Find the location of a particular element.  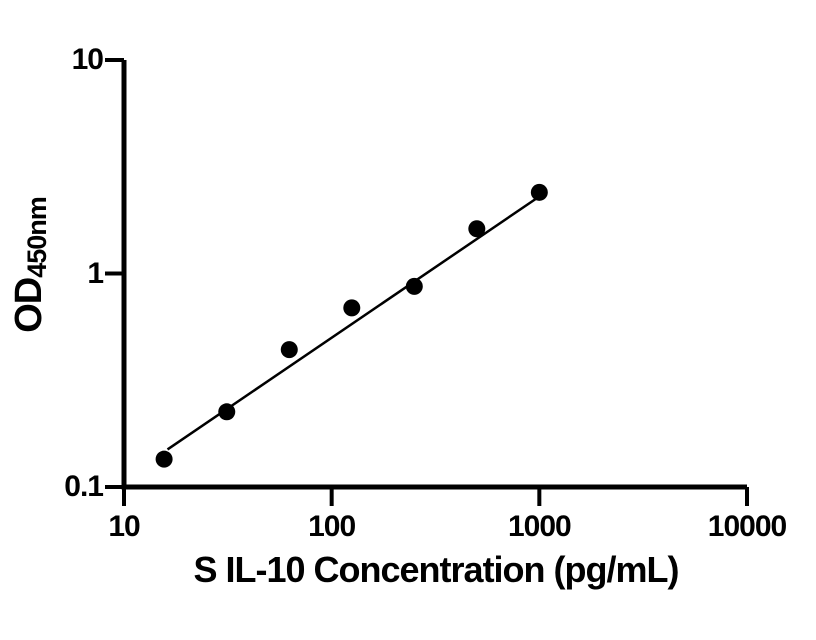

y-axis-title-main: OD is located at coordinates (29, 305).